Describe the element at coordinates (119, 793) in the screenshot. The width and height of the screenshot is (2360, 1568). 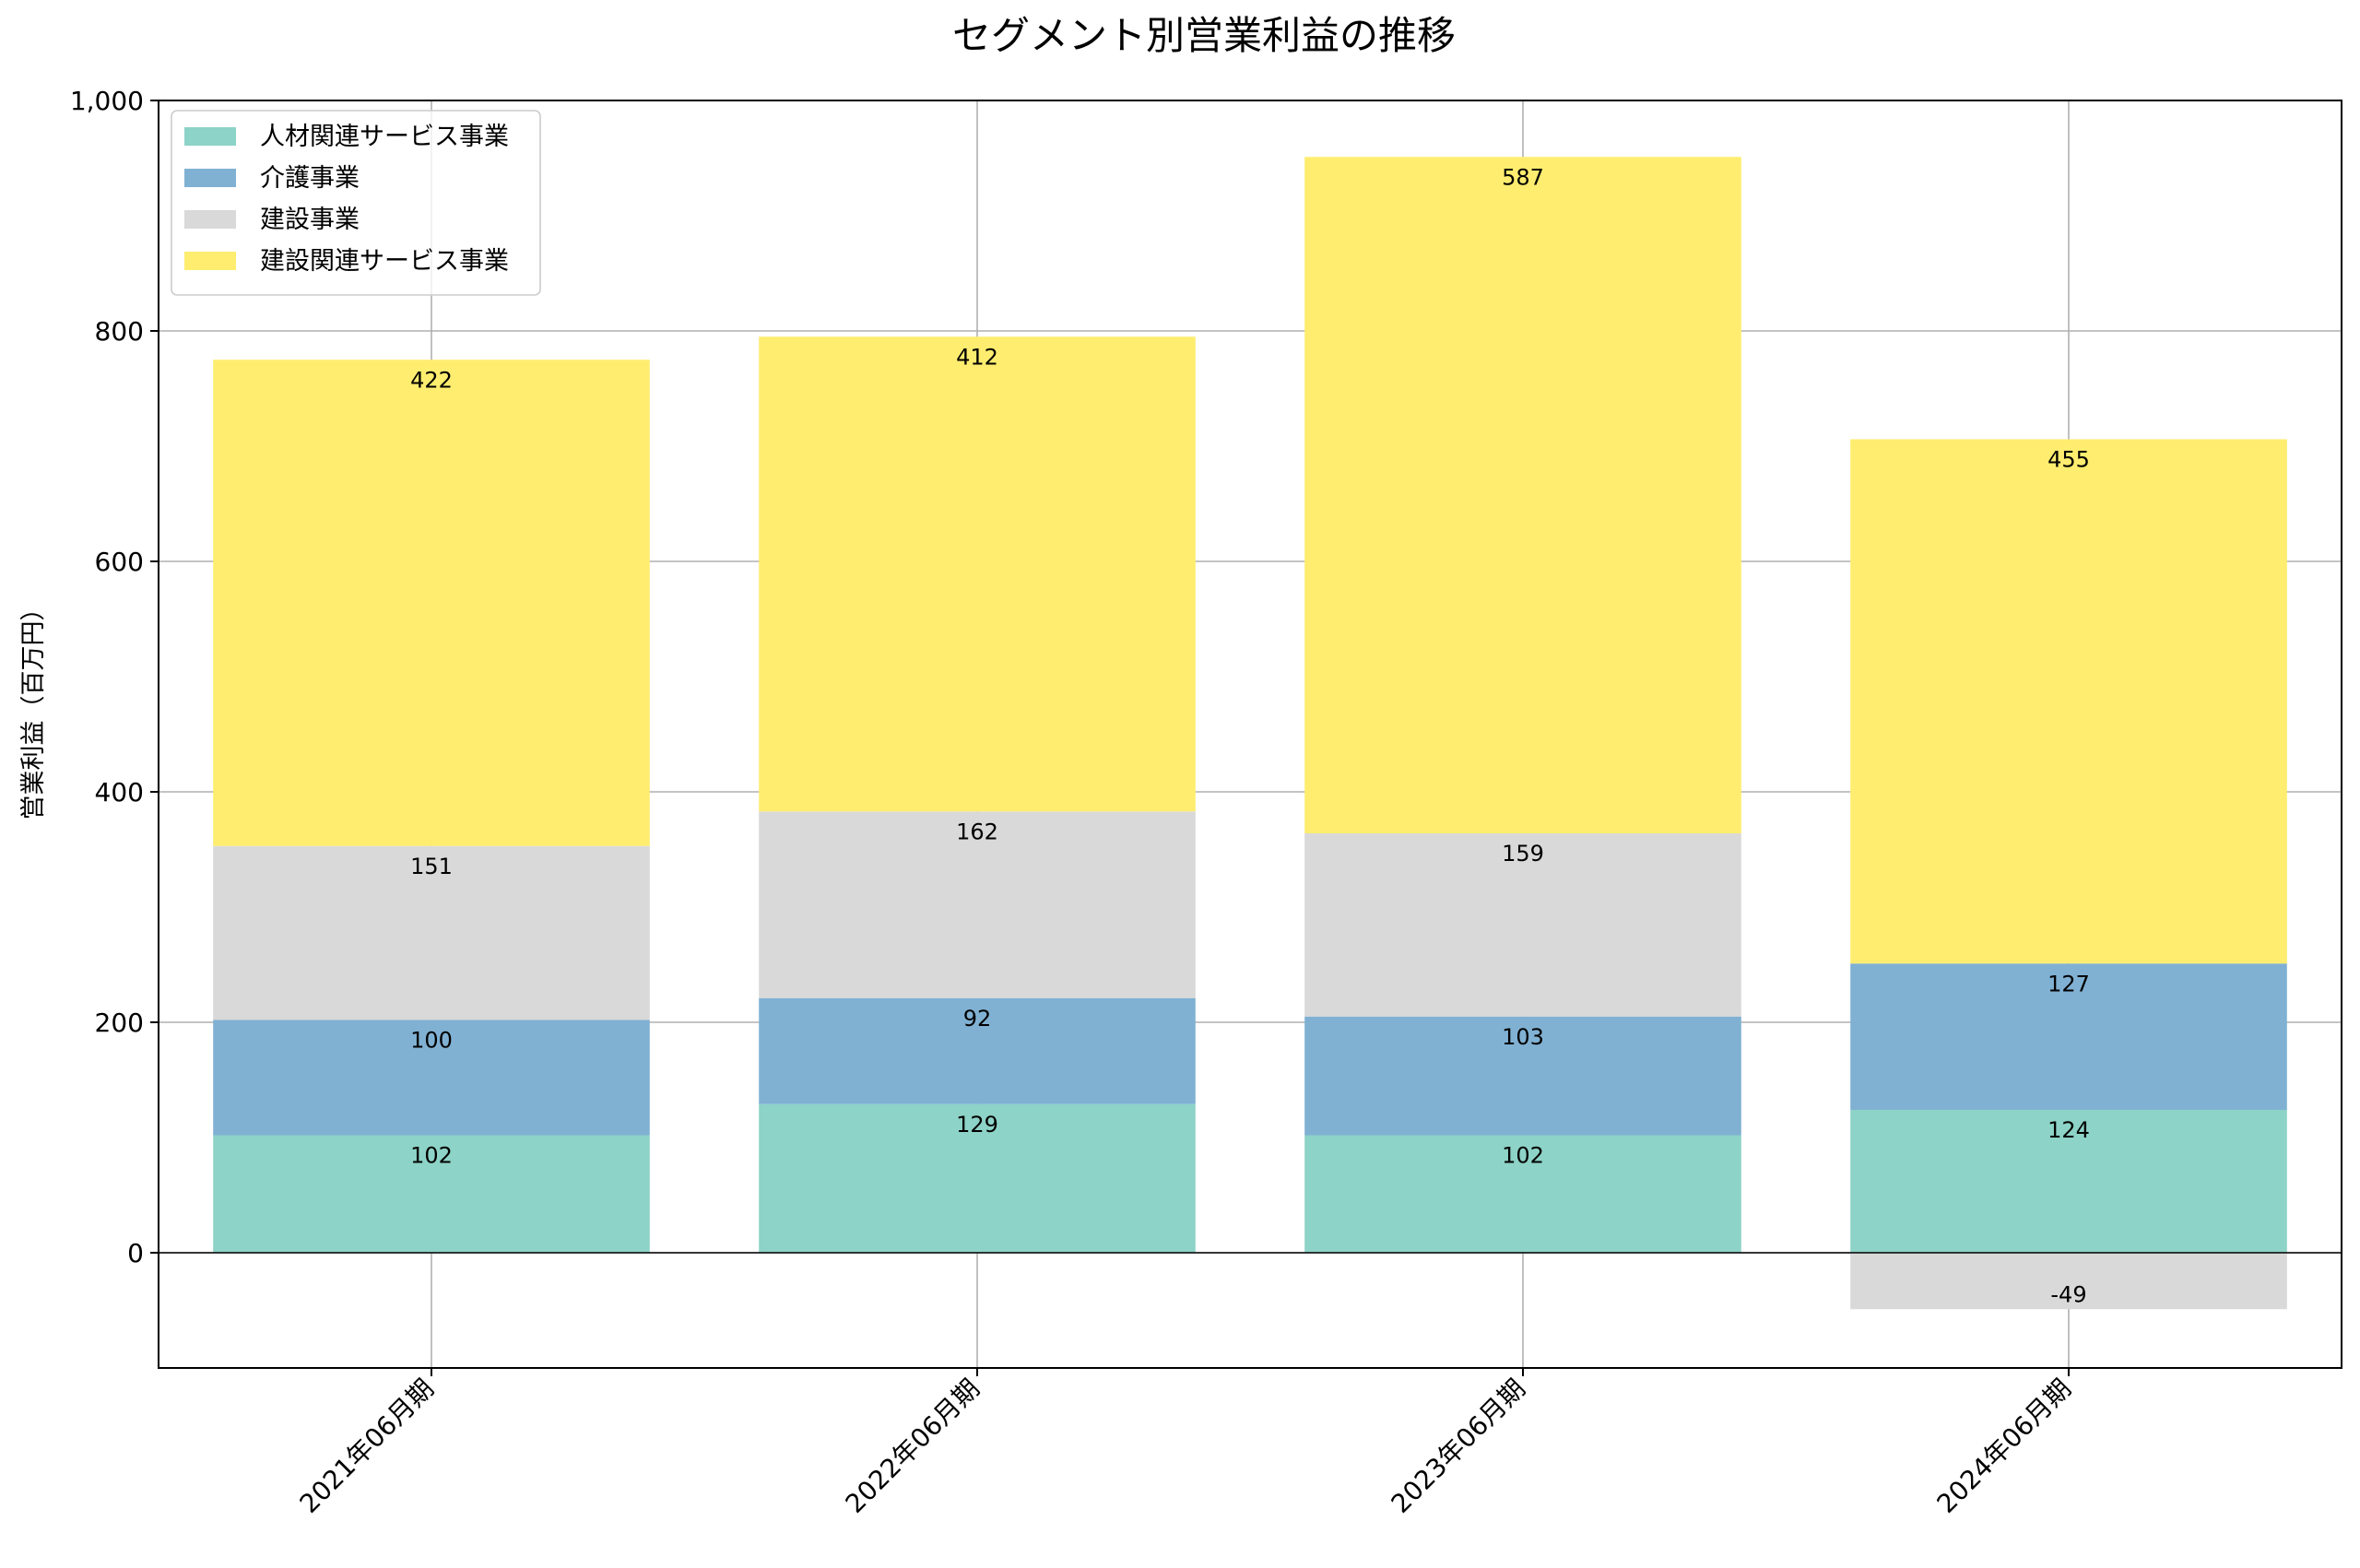
I see `y-tick-label: 400` at that location.